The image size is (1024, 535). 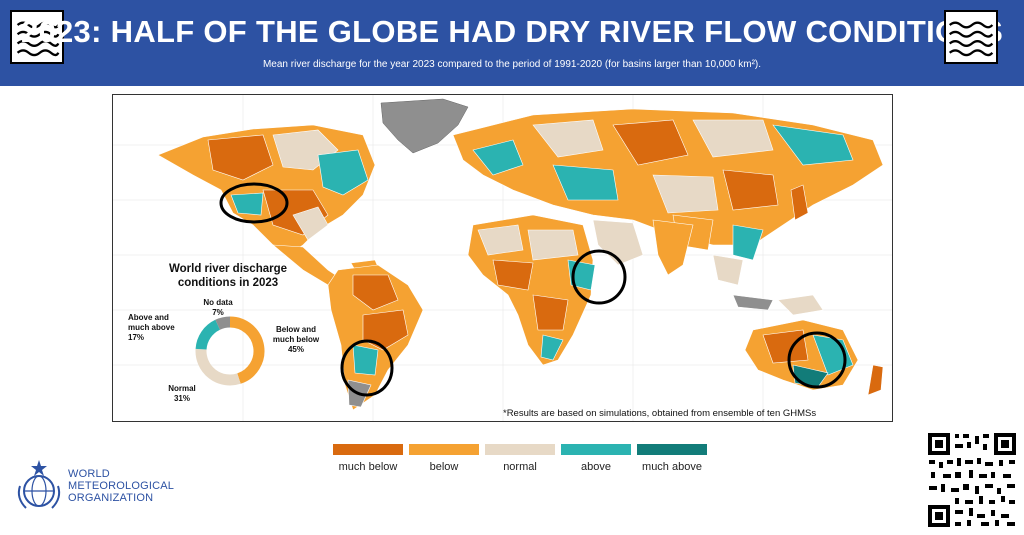 I want to click on legend-item-below: below, so click(x=444, y=458).